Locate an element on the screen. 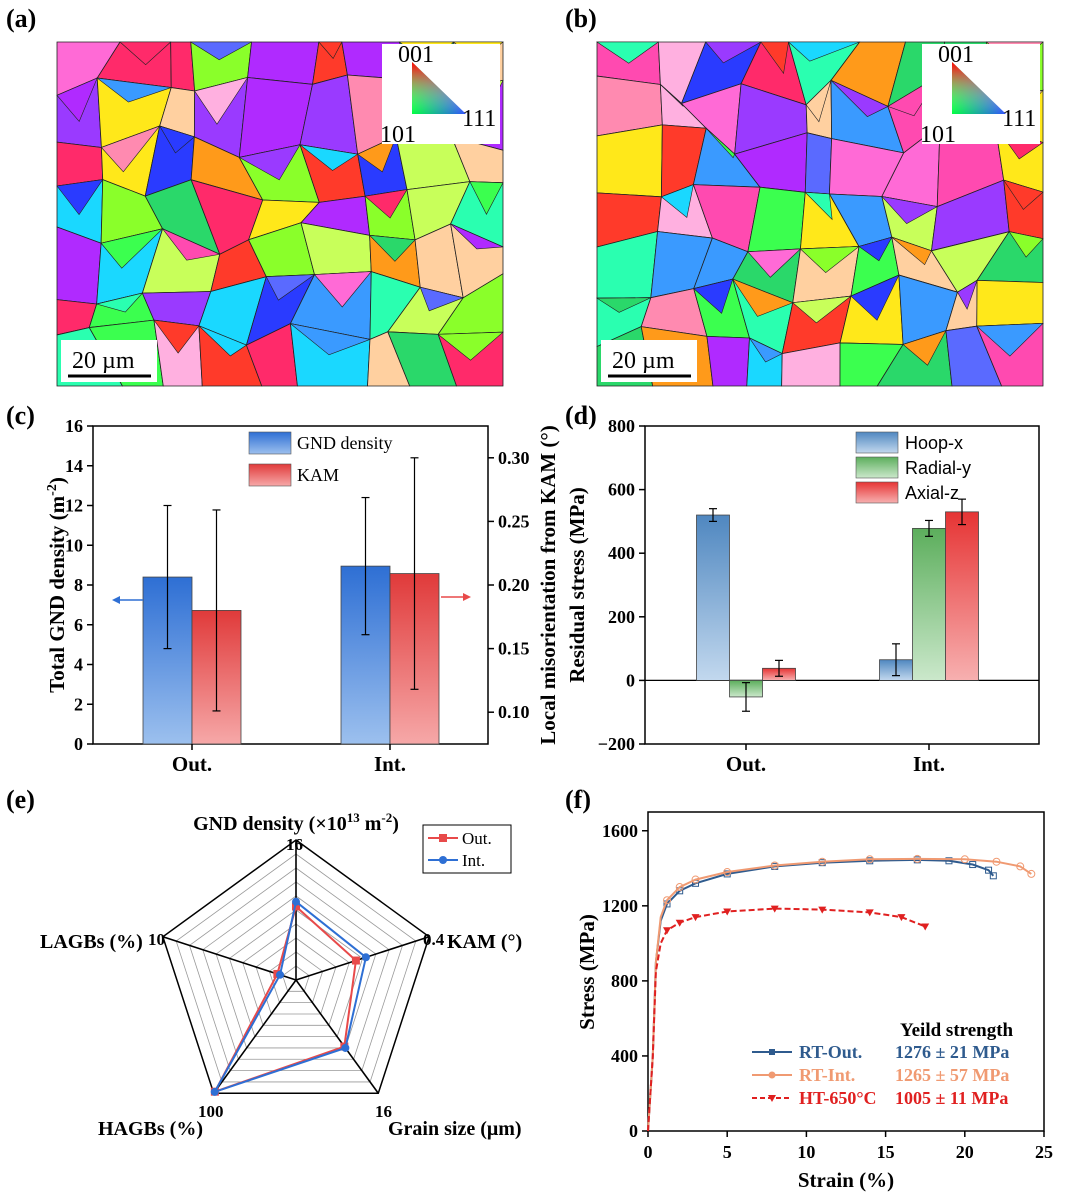 The width and height of the screenshot is (1080, 1197). bar-hoop-x is located at coordinates (713, 597).